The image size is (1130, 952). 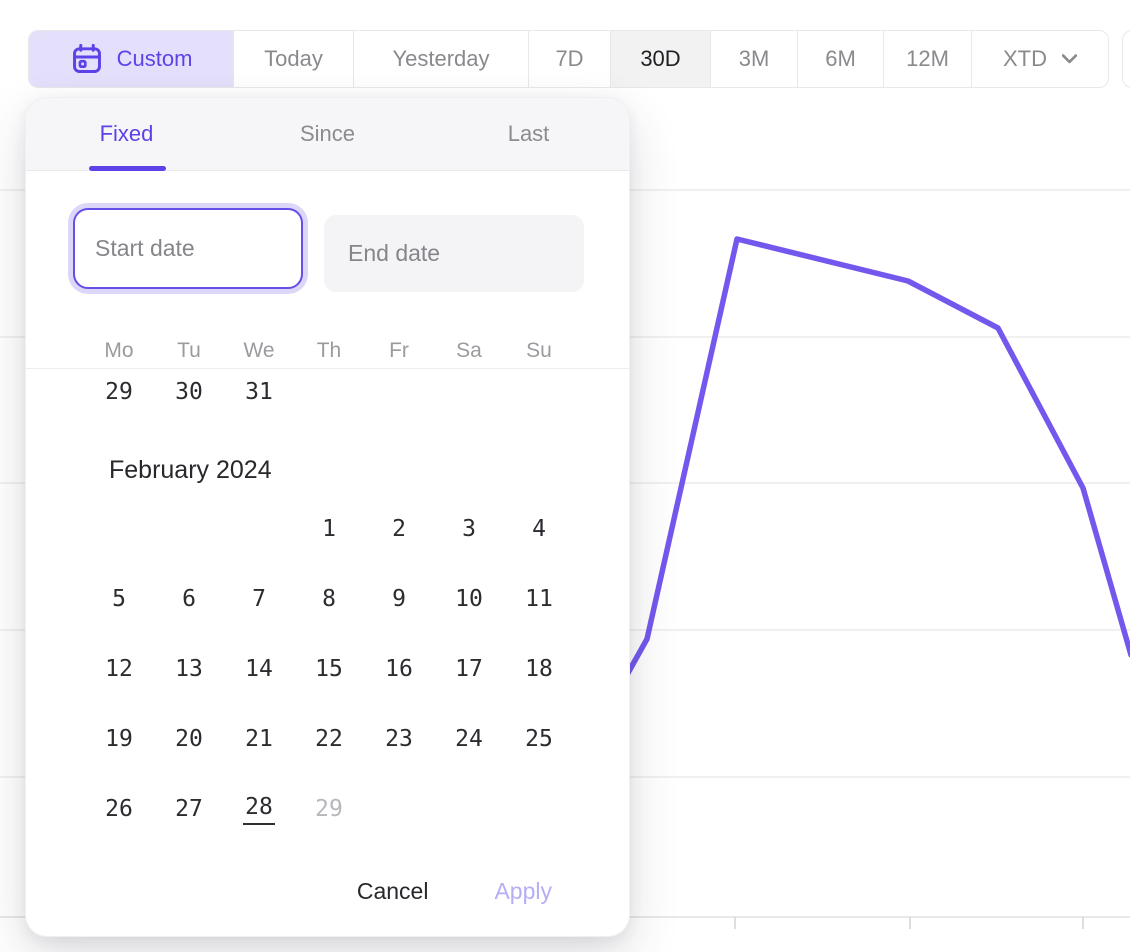 I want to click on range-button-custom: Custom, so click(x=131, y=59).